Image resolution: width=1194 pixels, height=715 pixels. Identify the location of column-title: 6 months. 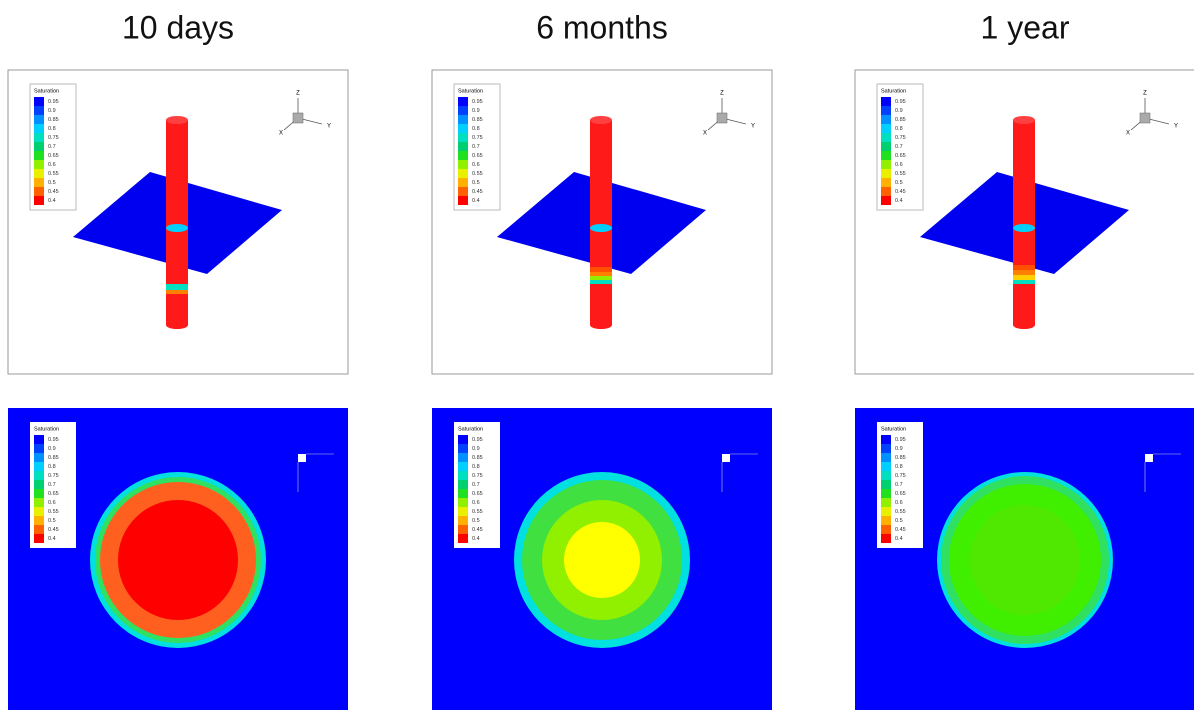
(602, 27).